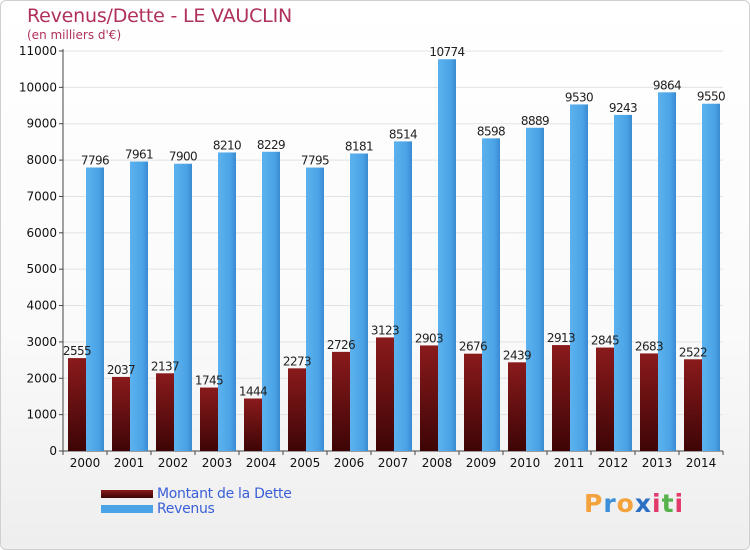 This screenshot has width=750, height=550. Describe the element at coordinates (535, 121) in the screenshot. I see `data-label-revenue-2010: 8889` at that location.